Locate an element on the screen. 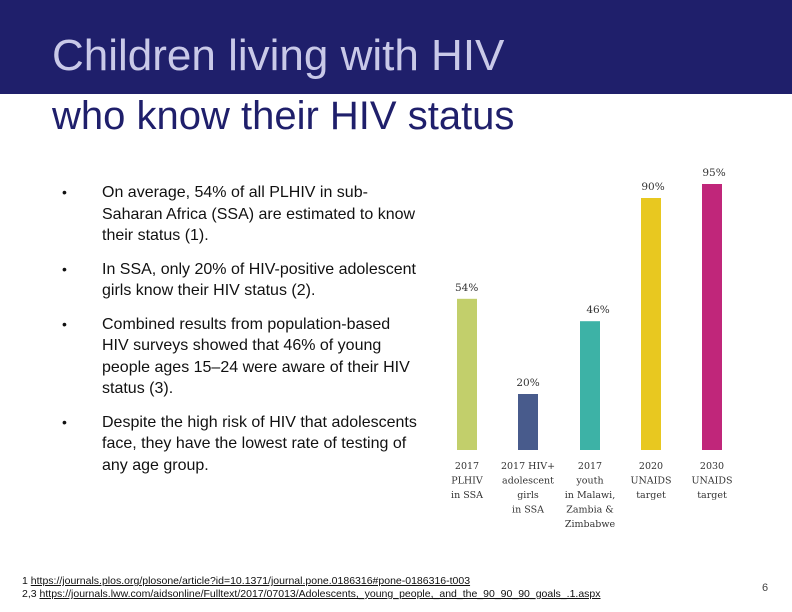 This screenshot has height=612, width=792. data-label-5: 95% is located at coordinates (713, 173).